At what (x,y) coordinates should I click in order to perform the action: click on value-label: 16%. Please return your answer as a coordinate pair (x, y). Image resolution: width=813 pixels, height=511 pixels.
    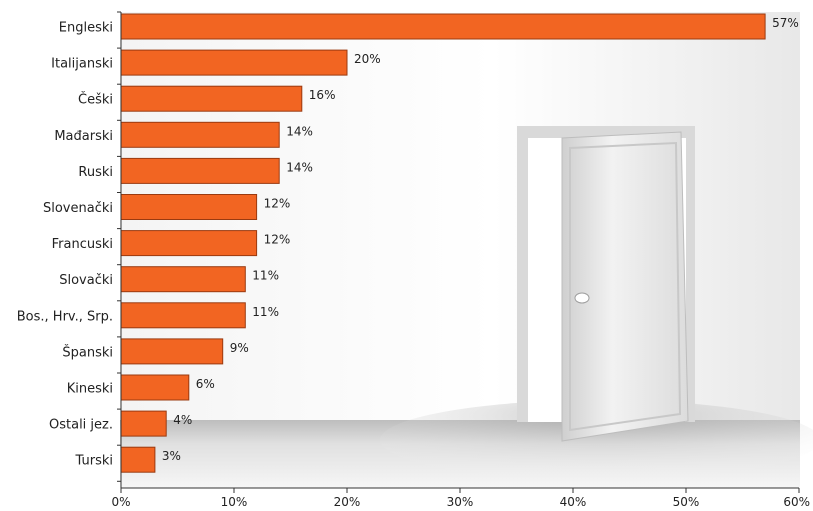
    Looking at the image, I should click on (322, 95).